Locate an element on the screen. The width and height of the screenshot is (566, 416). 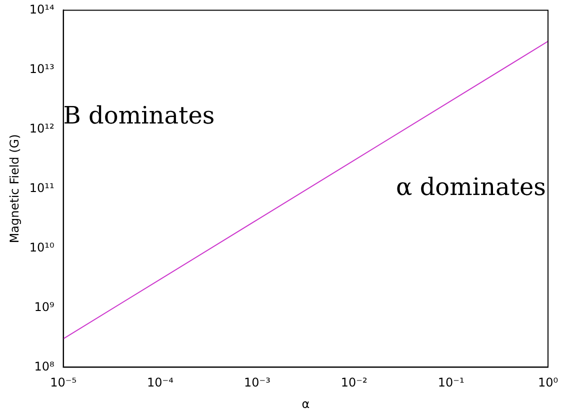
y-tick-label: 10¹⁴ is located at coordinates (41, 9).